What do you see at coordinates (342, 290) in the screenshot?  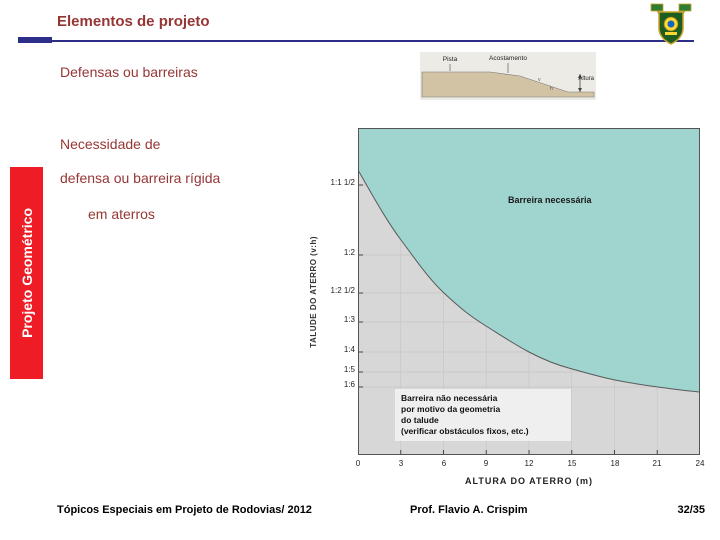 I see `y-tick-label: 1:2 1/2` at bounding box center [342, 290].